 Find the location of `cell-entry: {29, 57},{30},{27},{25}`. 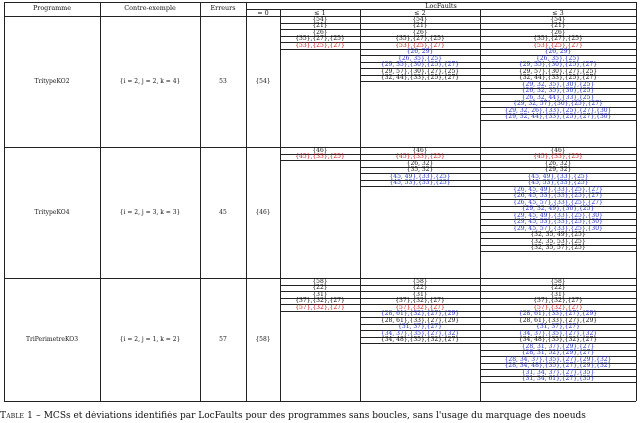

cell-entry: {29, 57},{30},{27},{25} is located at coordinates (420, 71).